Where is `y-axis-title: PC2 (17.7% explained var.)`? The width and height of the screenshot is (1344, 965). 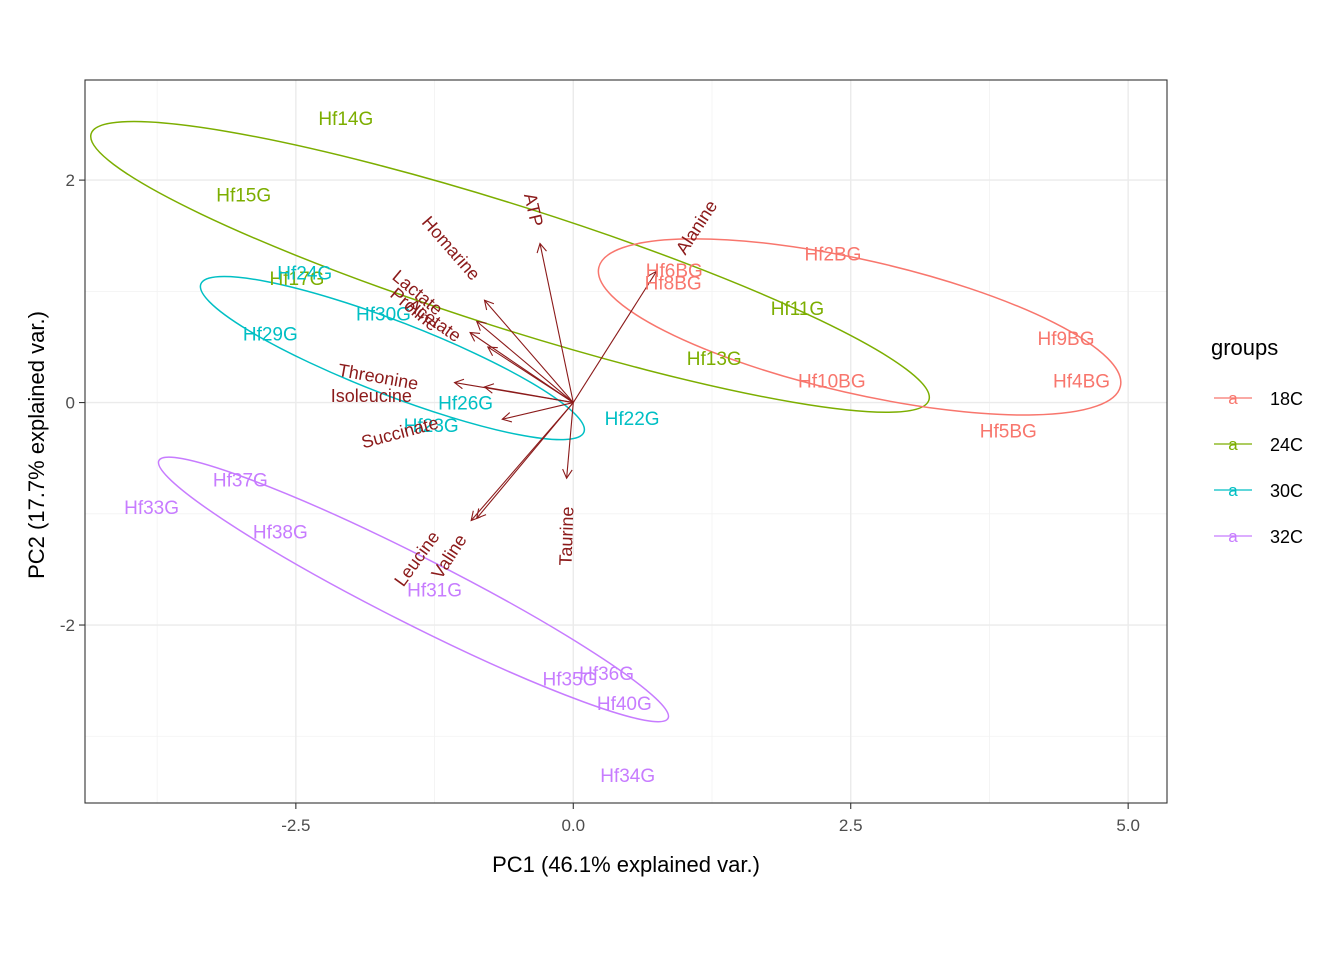
y-axis-title: PC2 (17.7% explained var.) is located at coordinates (36, 445).